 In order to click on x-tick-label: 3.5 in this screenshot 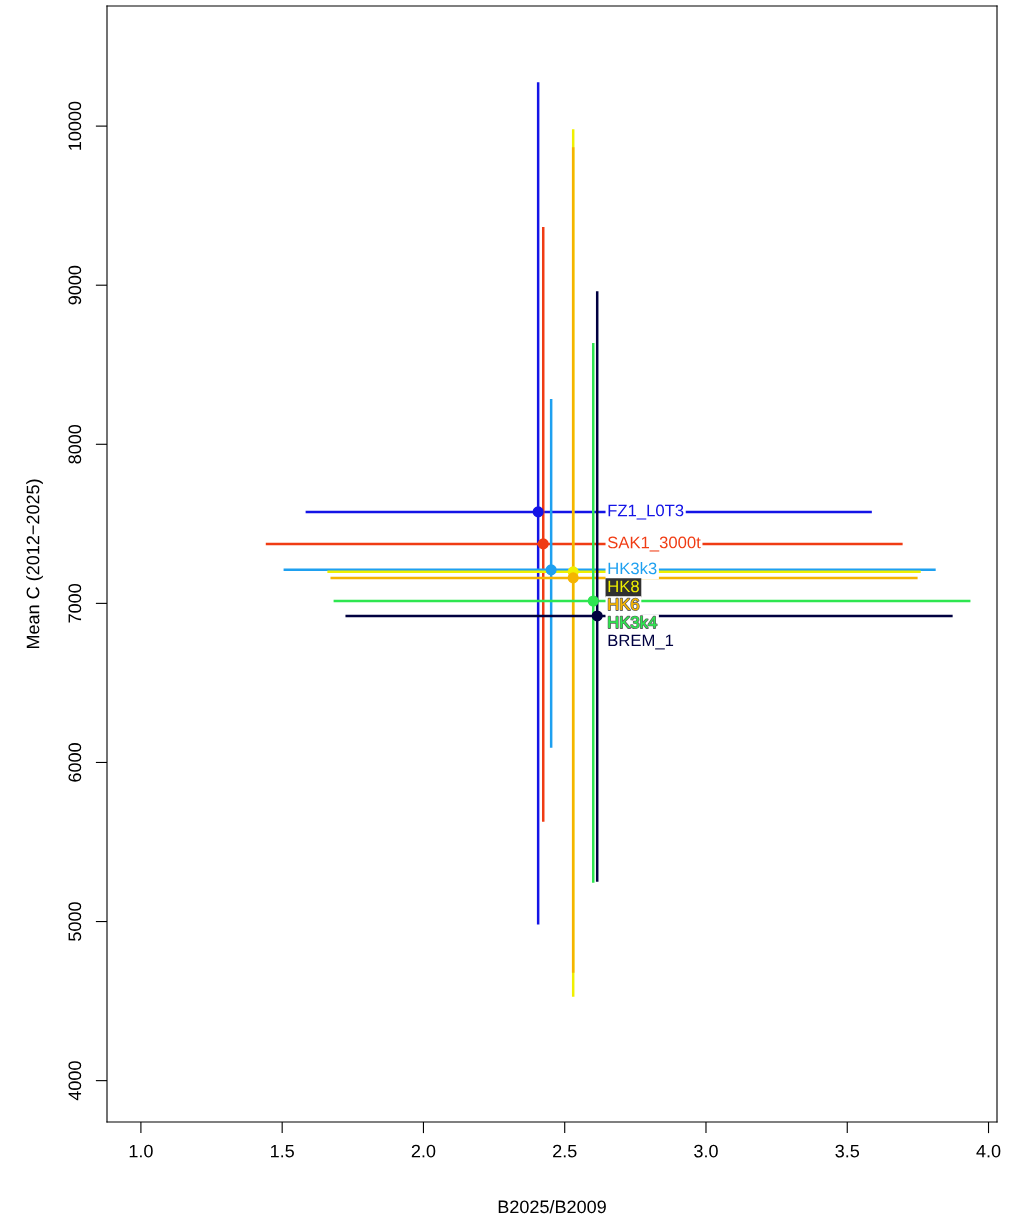, I will do `click(847, 1151)`.